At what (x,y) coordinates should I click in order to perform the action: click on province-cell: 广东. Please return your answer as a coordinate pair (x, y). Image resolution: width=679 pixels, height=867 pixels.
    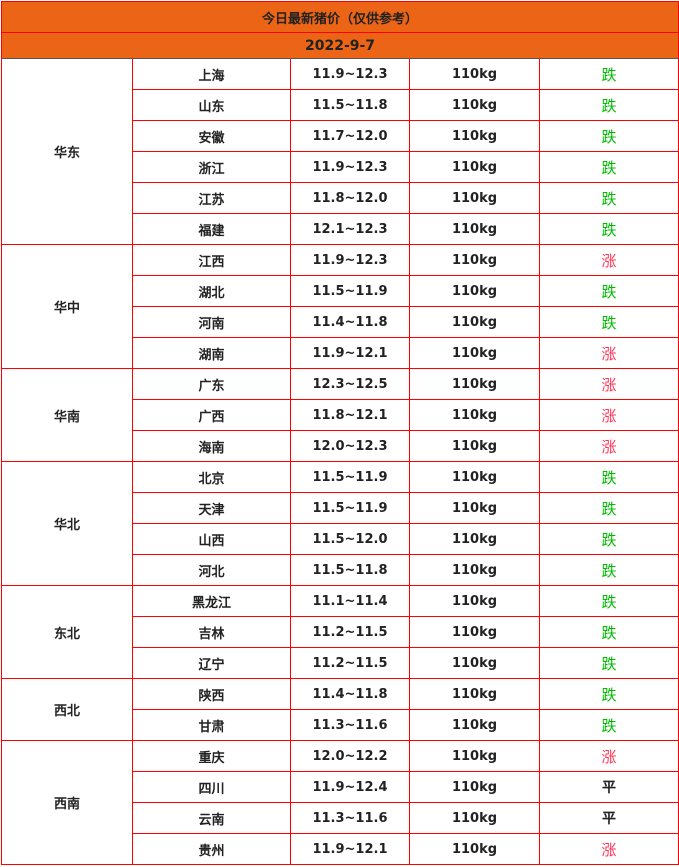
    Looking at the image, I should click on (211, 384).